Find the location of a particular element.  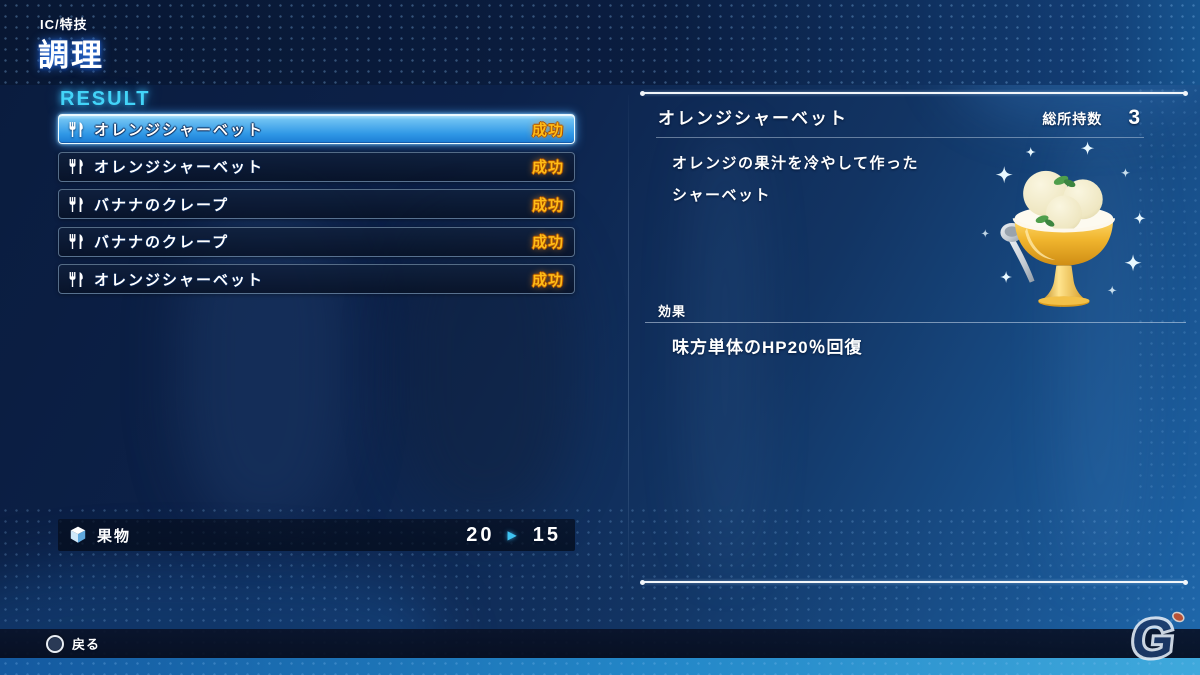

ingredient-name: 果物 is located at coordinates (114, 536).